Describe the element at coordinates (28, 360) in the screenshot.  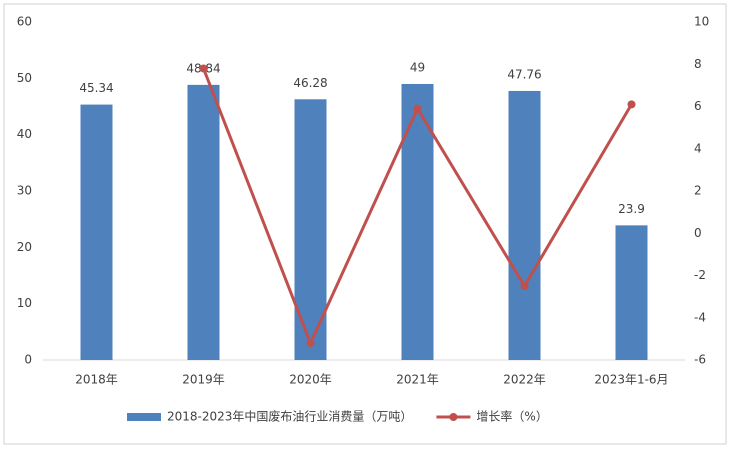
I see `y-tick-label: 0` at that location.